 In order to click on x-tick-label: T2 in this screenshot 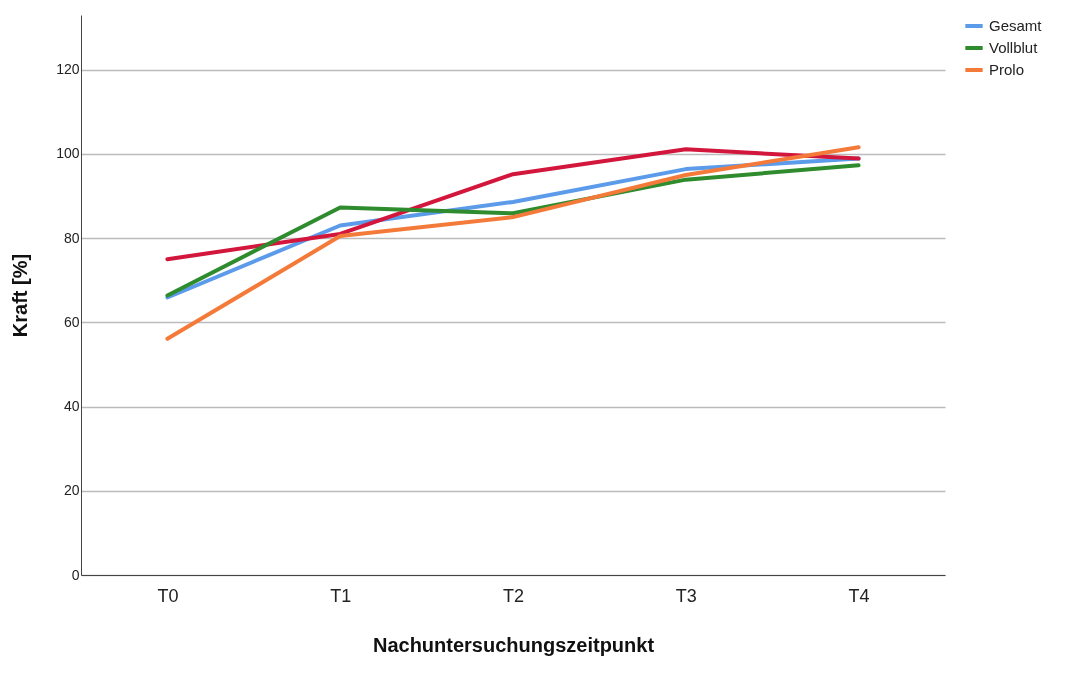, I will do `click(513, 595)`.